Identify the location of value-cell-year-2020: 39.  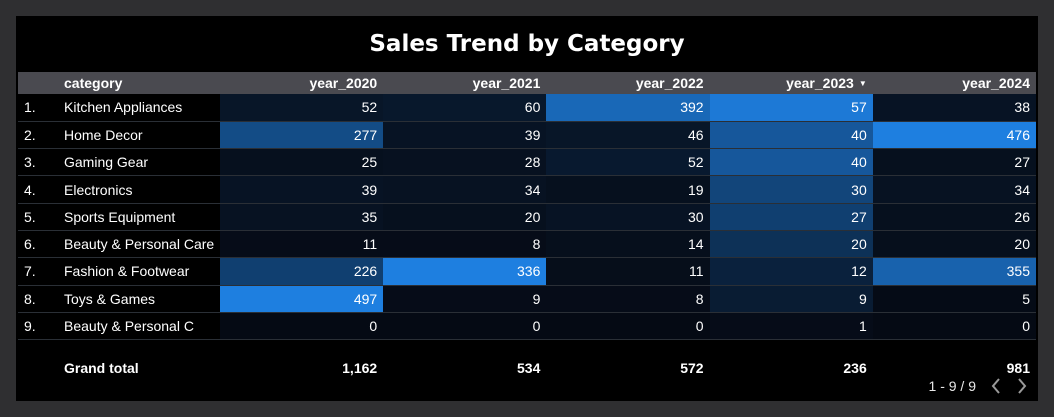
(302, 189).